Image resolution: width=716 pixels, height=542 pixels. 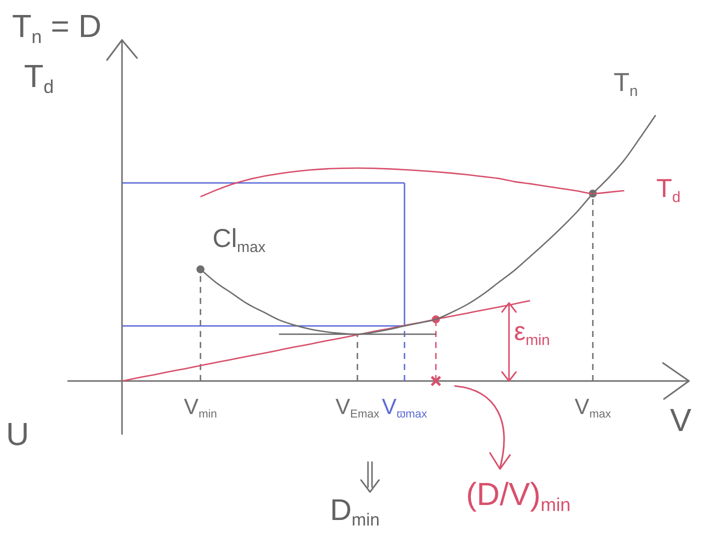 I want to click on text: (D/V)$_{min}$, so click(x=518, y=495).